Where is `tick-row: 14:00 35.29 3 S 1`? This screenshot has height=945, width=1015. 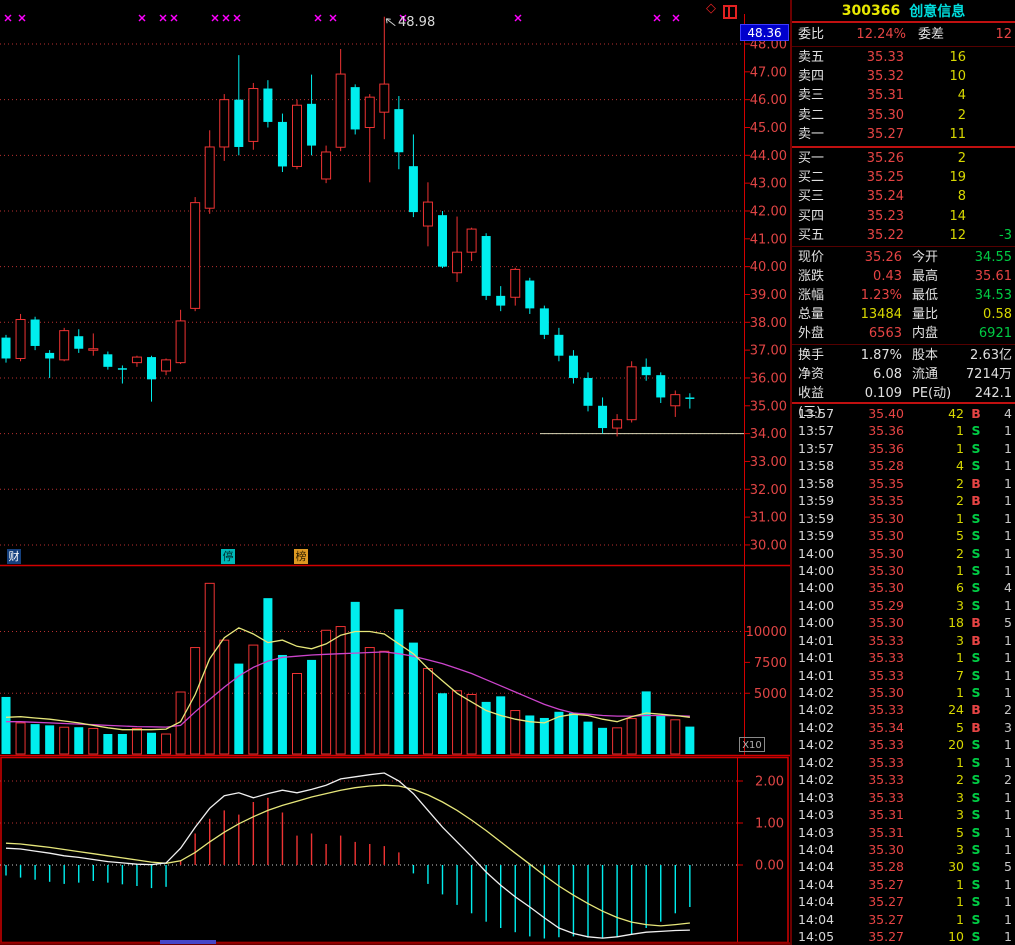 tick-row: 14:00 35.29 3 S 1 is located at coordinates (905, 605).